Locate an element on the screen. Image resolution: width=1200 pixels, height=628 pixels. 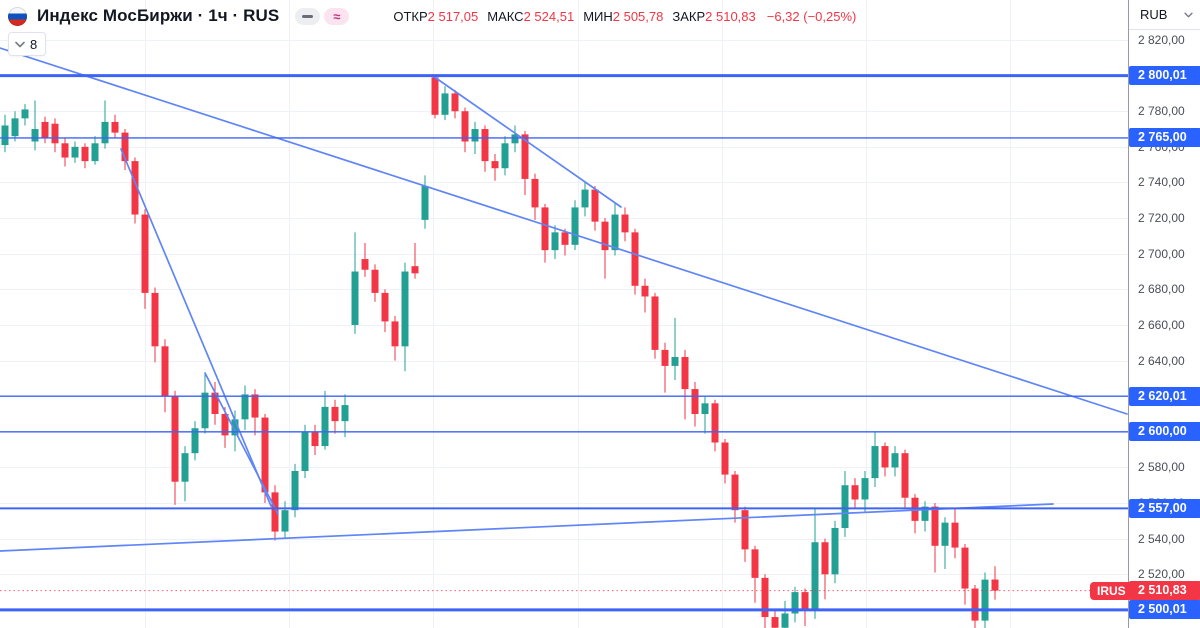
currency-selector: RUB is located at coordinates (1164, 15).